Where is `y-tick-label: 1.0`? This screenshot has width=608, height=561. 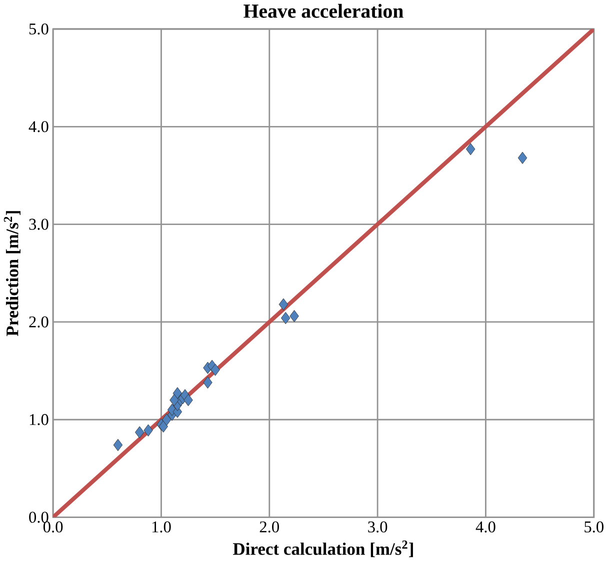
y-tick-label: 1.0 is located at coordinates (39, 420).